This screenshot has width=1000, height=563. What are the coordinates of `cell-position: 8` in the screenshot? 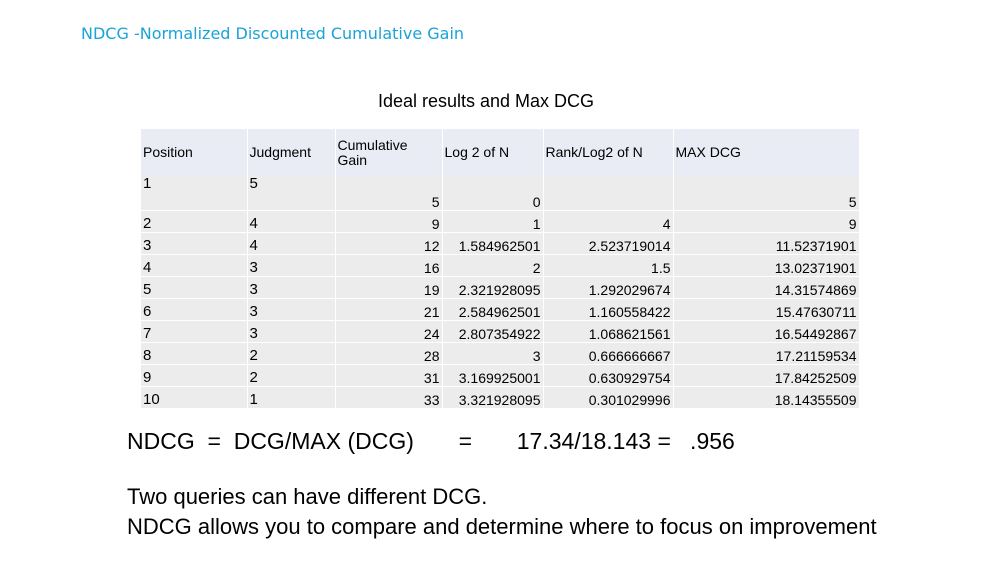 It's located at (194, 353).